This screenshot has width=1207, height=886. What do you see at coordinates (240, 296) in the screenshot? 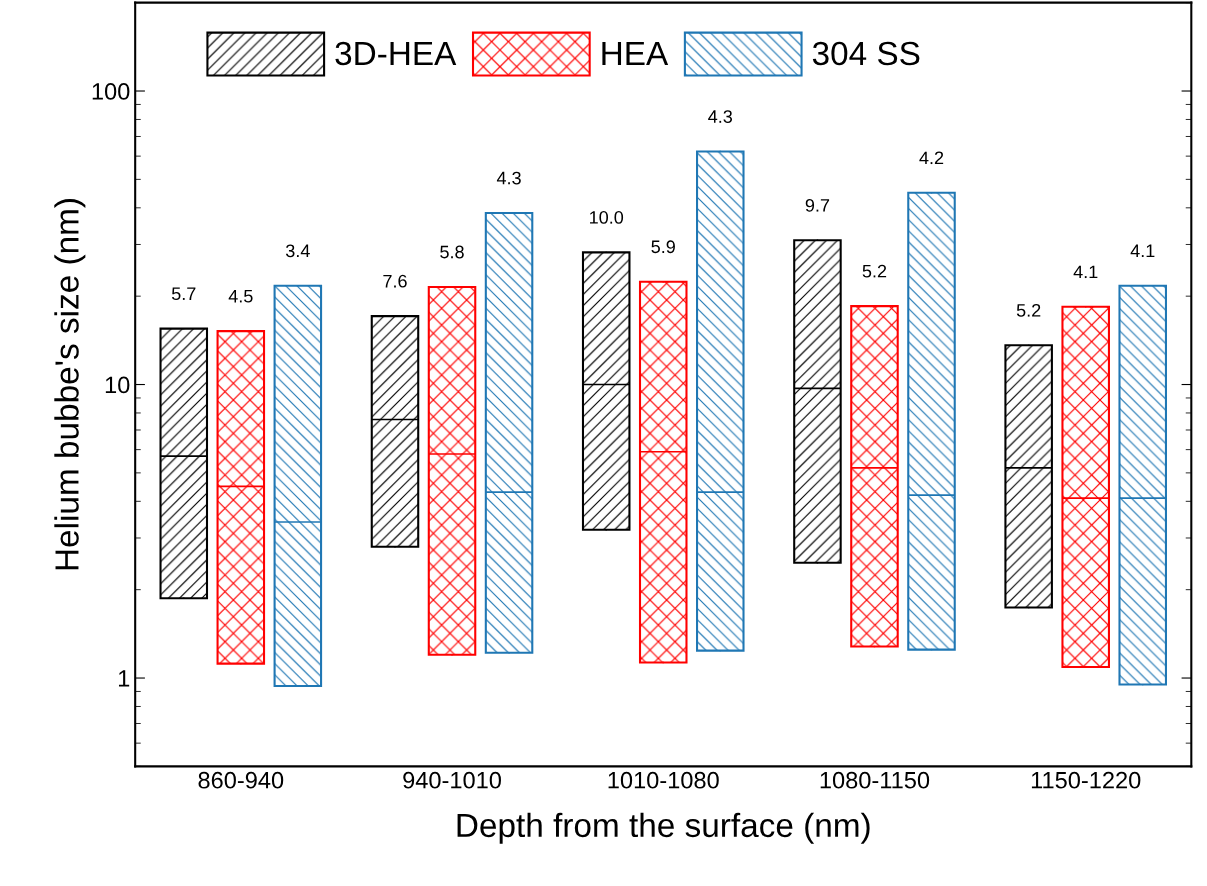
I see `text: 4.5` at bounding box center [240, 296].